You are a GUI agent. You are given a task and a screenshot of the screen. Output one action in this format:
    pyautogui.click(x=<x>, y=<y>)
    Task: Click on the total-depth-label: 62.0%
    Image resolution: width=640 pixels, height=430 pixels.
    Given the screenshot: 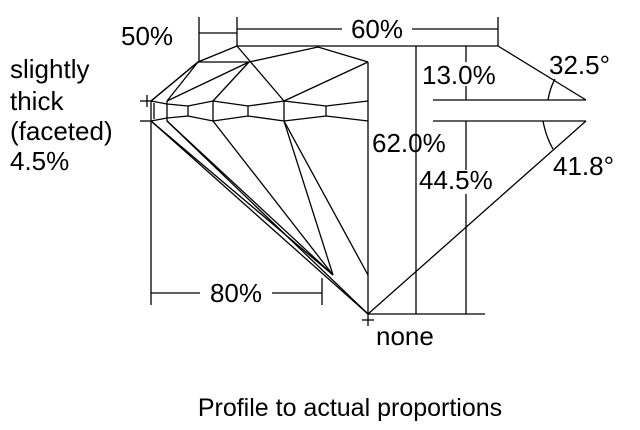 What is the action you would take?
    pyautogui.click(x=409, y=143)
    